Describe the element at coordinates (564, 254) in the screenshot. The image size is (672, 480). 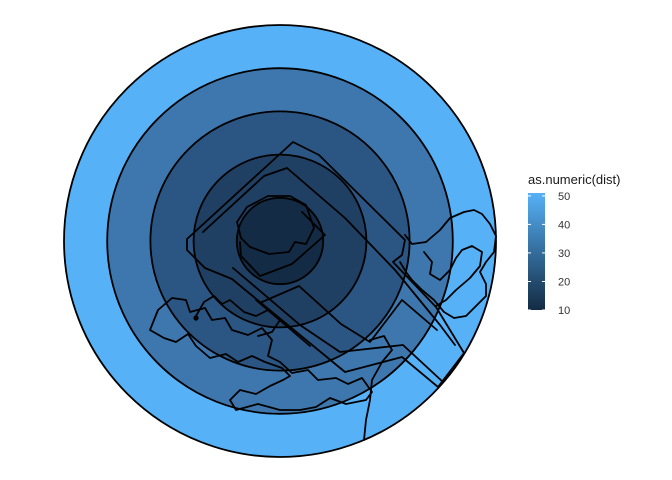
I see `legend-tick-label-30: 30` at that location.